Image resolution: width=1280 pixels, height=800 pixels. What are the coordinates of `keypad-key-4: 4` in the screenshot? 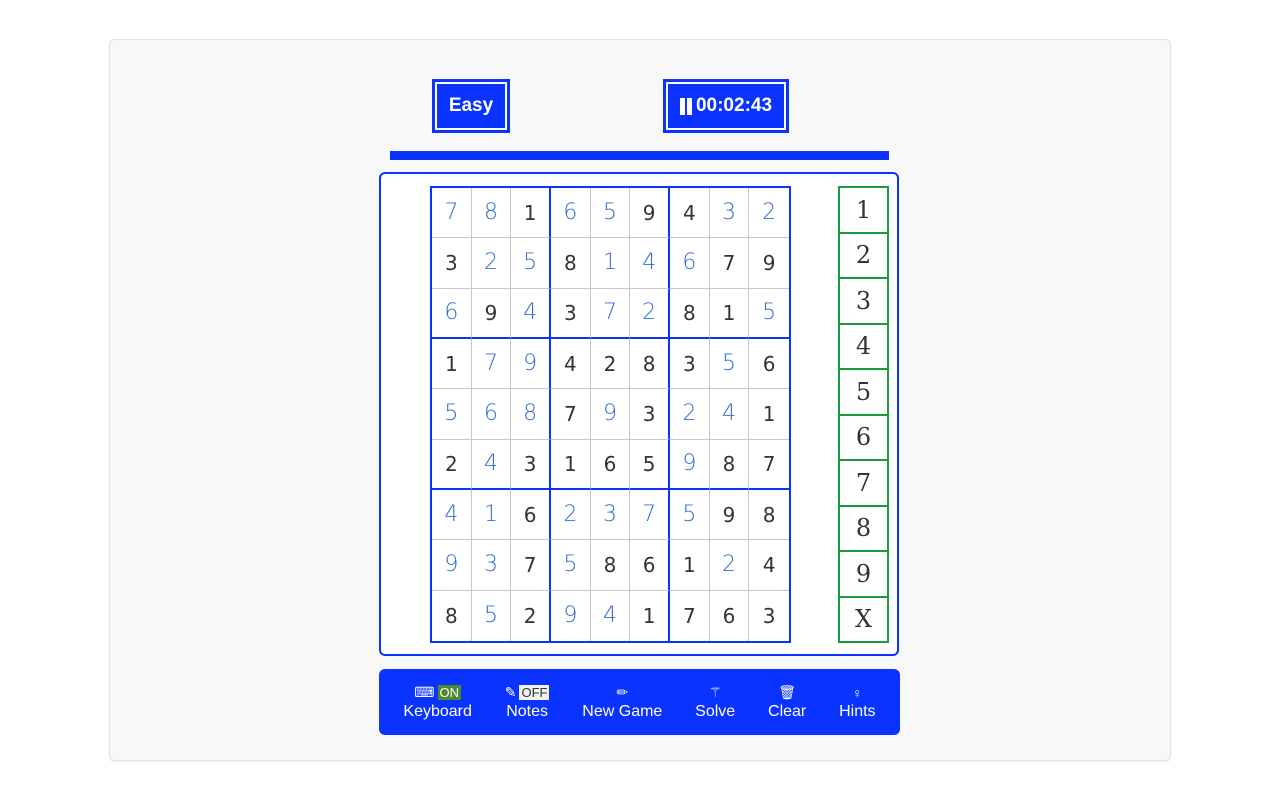 It's located at (863, 346).